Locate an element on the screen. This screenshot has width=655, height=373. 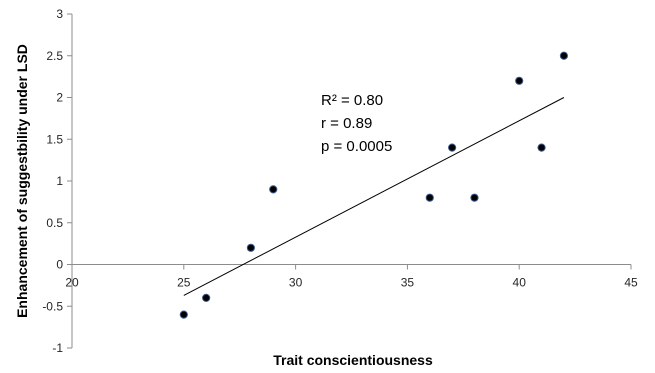
x-tick-label: 40 is located at coordinates (520, 283).